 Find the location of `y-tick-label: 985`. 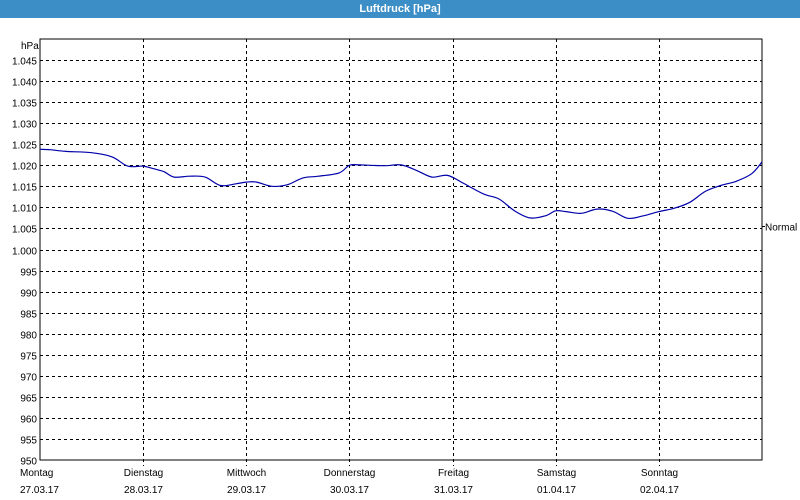

y-tick-label: 985 is located at coordinates (28, 315).